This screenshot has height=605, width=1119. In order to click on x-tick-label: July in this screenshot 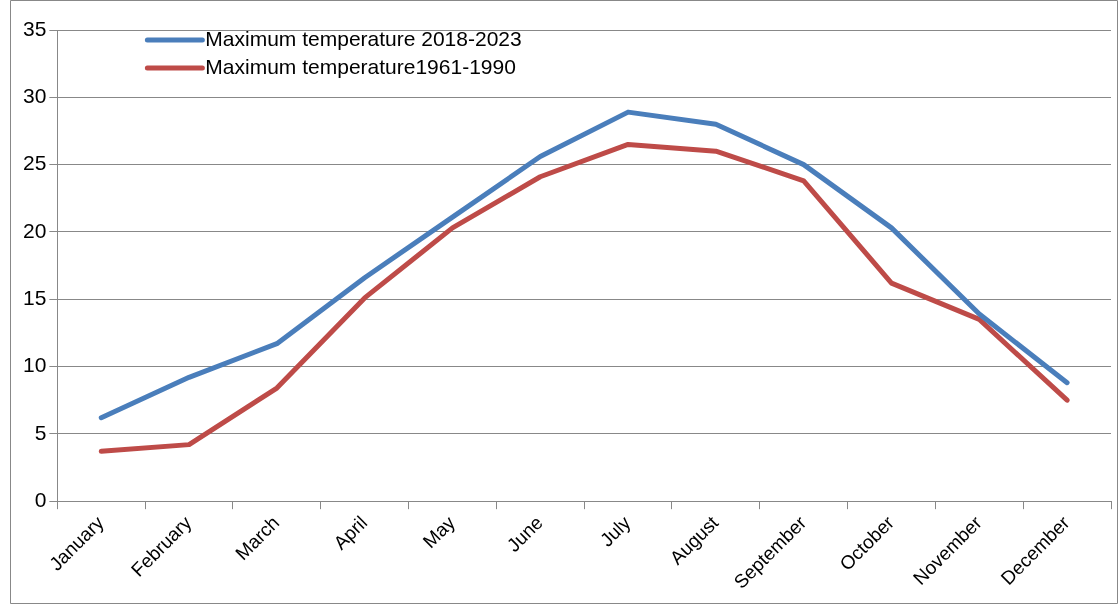, I will do `click(615, 531)`.